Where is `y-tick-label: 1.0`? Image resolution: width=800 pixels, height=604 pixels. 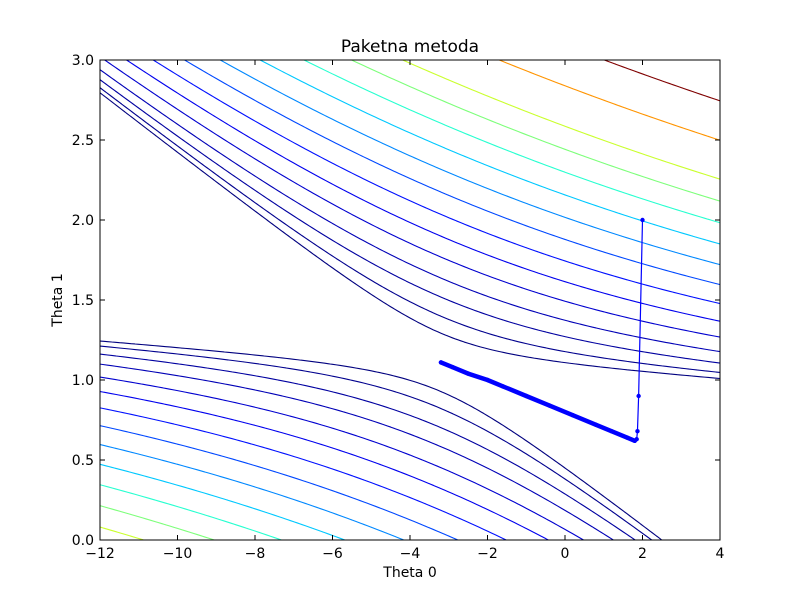 y-tick-label: 1.0 is located at coordinates (83, 381).